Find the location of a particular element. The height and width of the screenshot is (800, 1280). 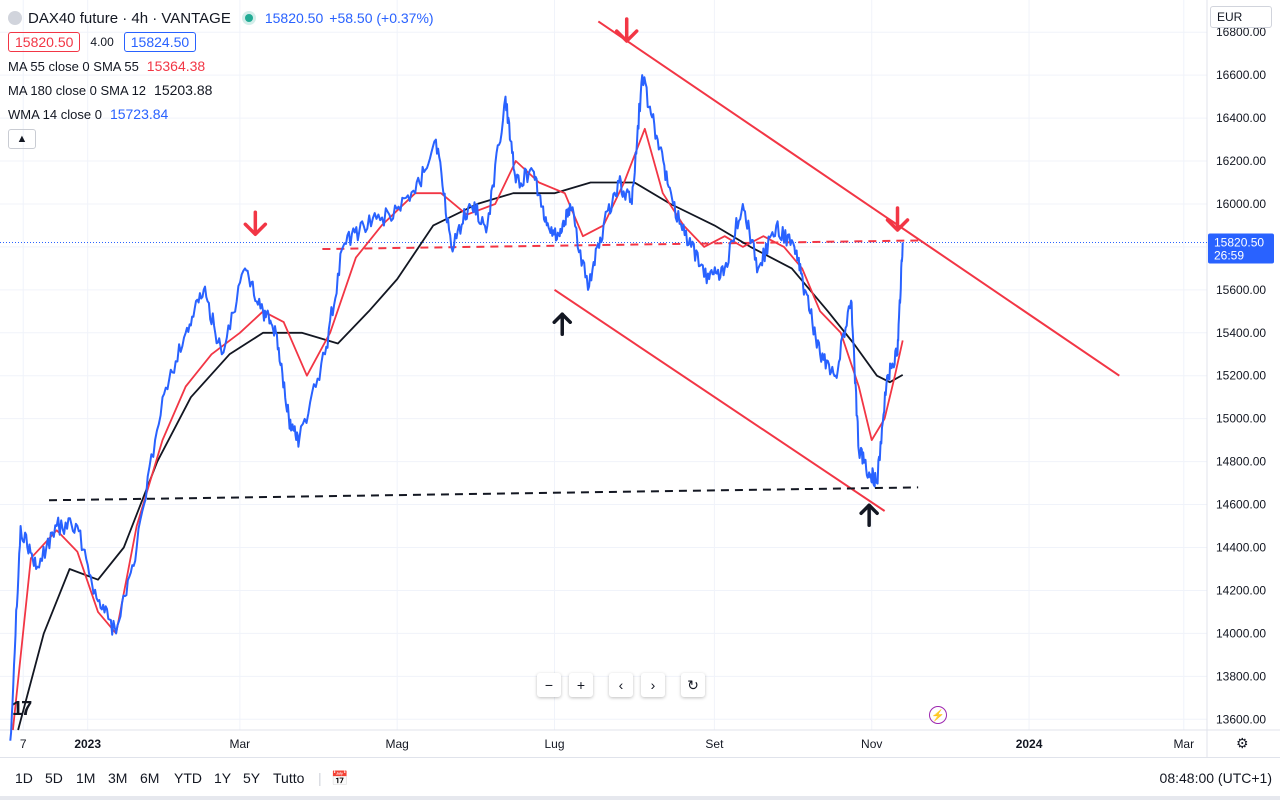

last-price-tag is located at coordinates (1241, 248).